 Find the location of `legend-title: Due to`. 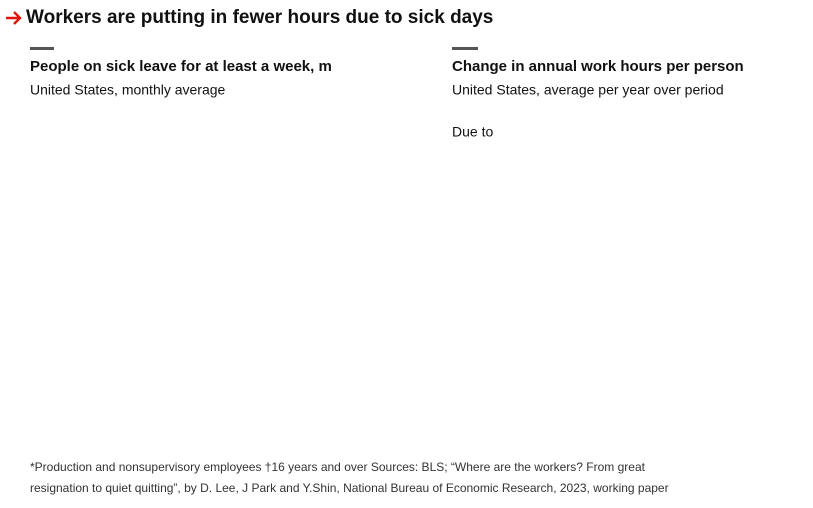

legend-title: Due to is located at coordinates (472, 132).